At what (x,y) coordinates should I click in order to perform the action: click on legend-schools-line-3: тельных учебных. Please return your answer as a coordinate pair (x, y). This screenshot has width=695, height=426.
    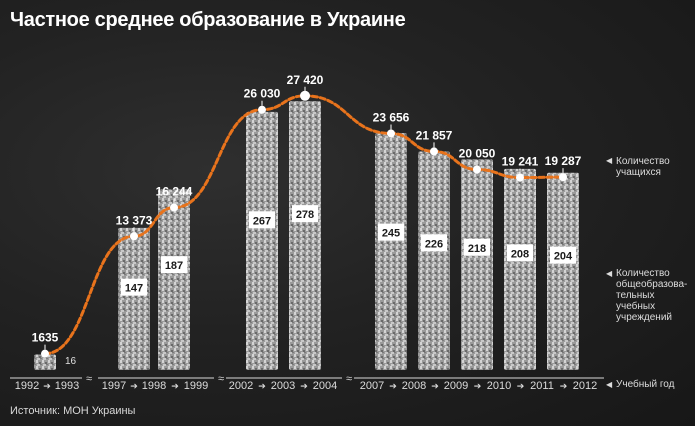
    Looking at the image, I should click on (636, 301).